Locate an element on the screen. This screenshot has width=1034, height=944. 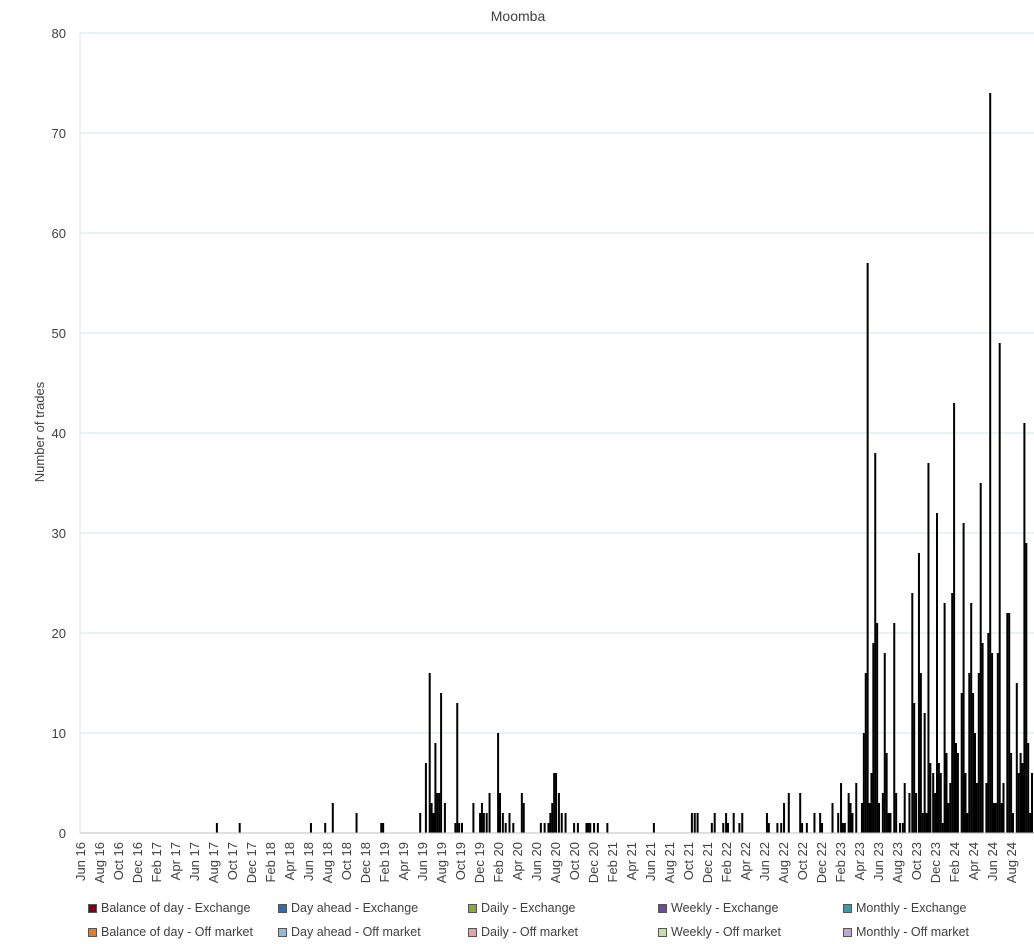
legend-item: Monthly - Exchange is located at coordinates (938, 908).